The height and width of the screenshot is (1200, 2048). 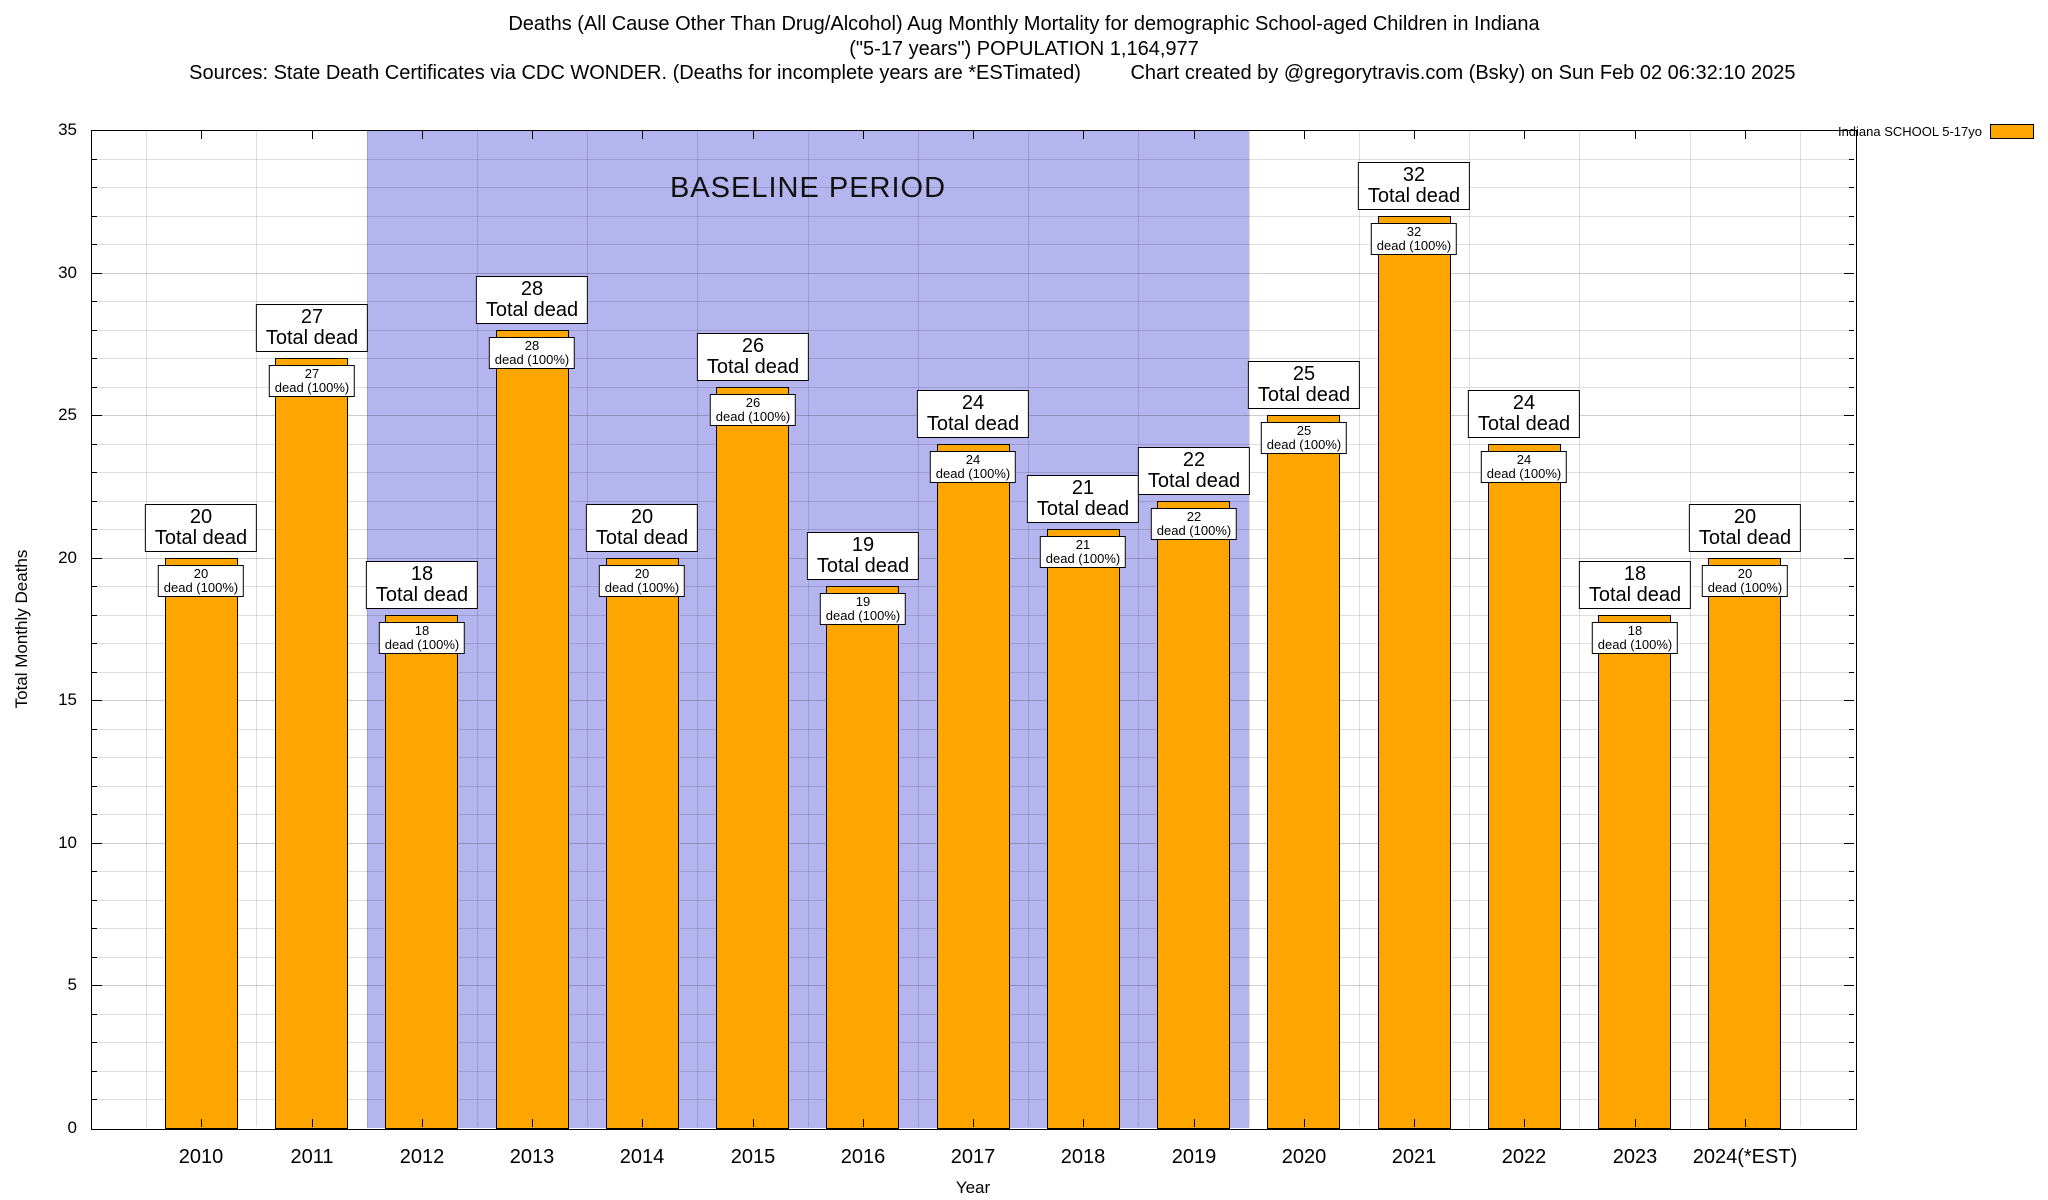 I want to click on y-tick-label-10: 10, so click(x=67, y=842).